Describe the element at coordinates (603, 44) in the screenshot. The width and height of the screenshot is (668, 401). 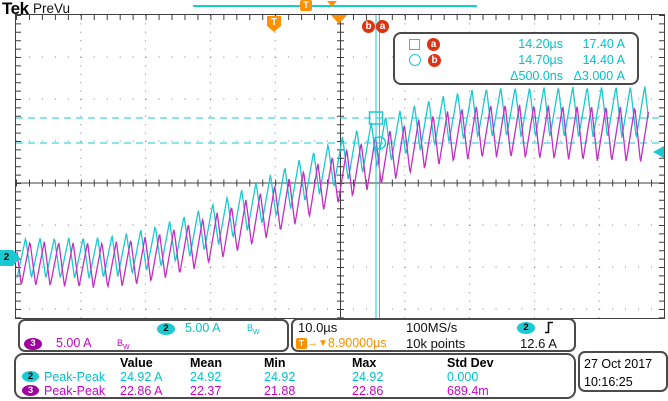
I see `cursor-a-amplitude: 17.40 A` at that location.